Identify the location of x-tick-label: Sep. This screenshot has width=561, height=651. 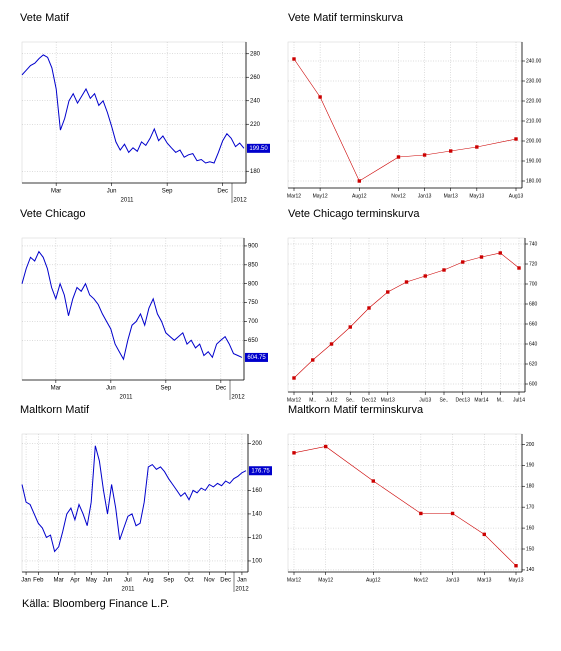
(168, 581).